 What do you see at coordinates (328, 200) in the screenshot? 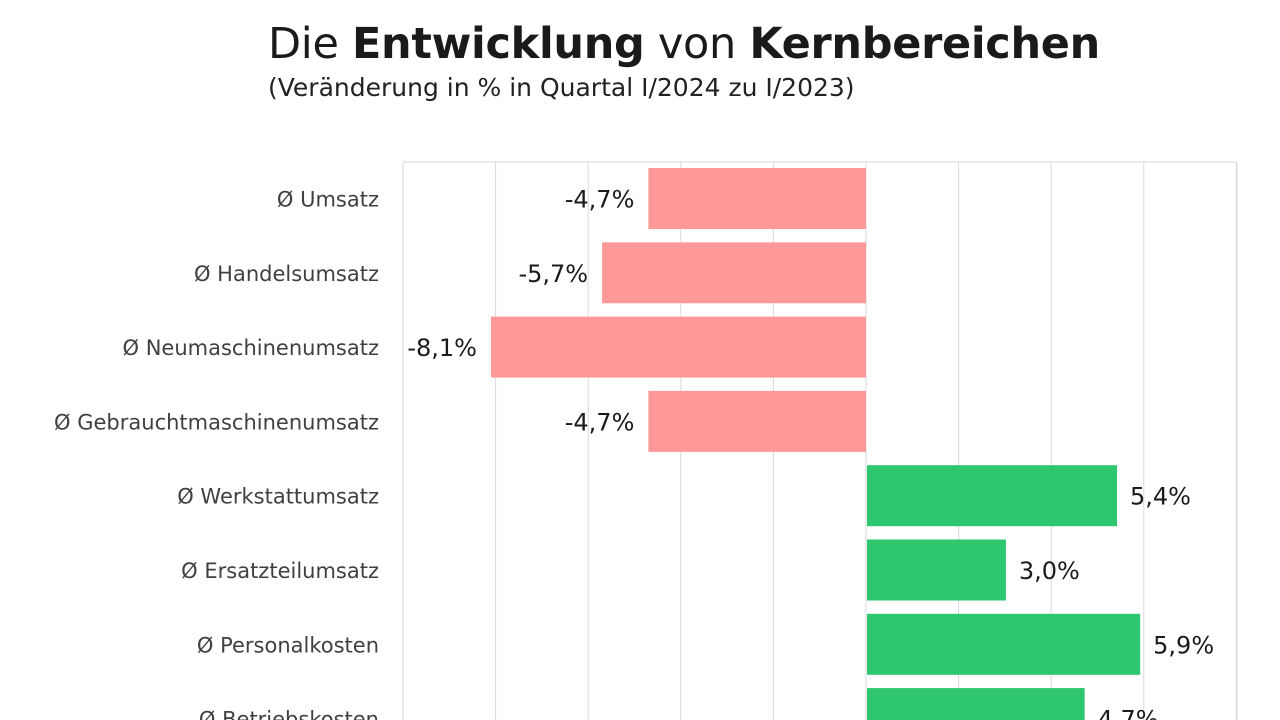
I see `category-label: Ø Umsatz` at bounding box center [328, 200].